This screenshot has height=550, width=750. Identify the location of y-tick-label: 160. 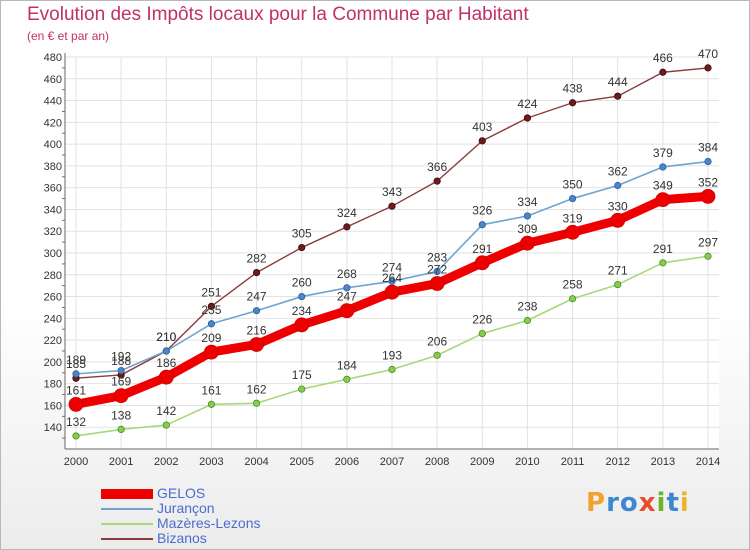
(53, 406).